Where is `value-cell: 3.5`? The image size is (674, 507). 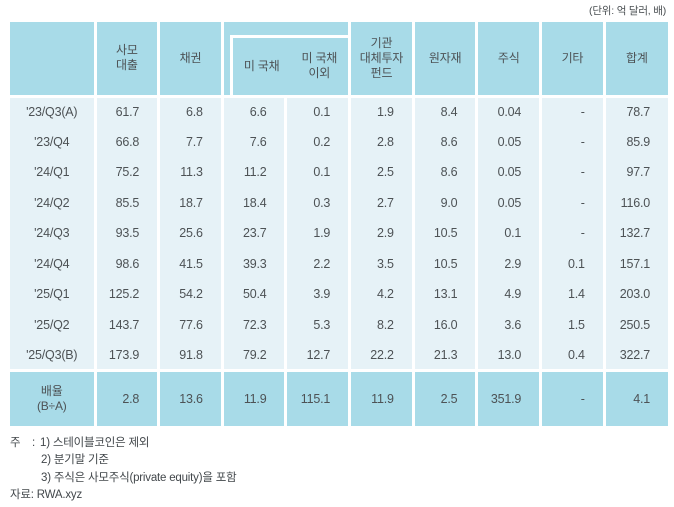
value-cell: 3.5 is located at coordinates (382, 263).